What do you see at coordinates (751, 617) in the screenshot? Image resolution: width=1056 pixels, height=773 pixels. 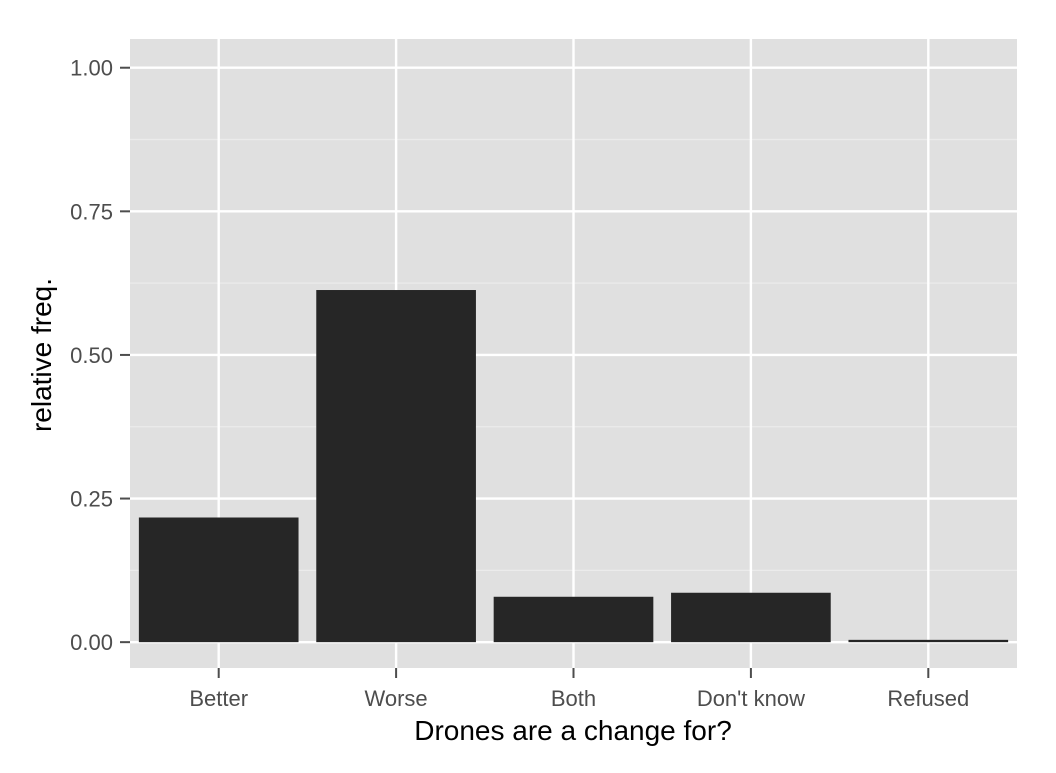 I see `bar-don-t-know` at bounding box center [751, 617].